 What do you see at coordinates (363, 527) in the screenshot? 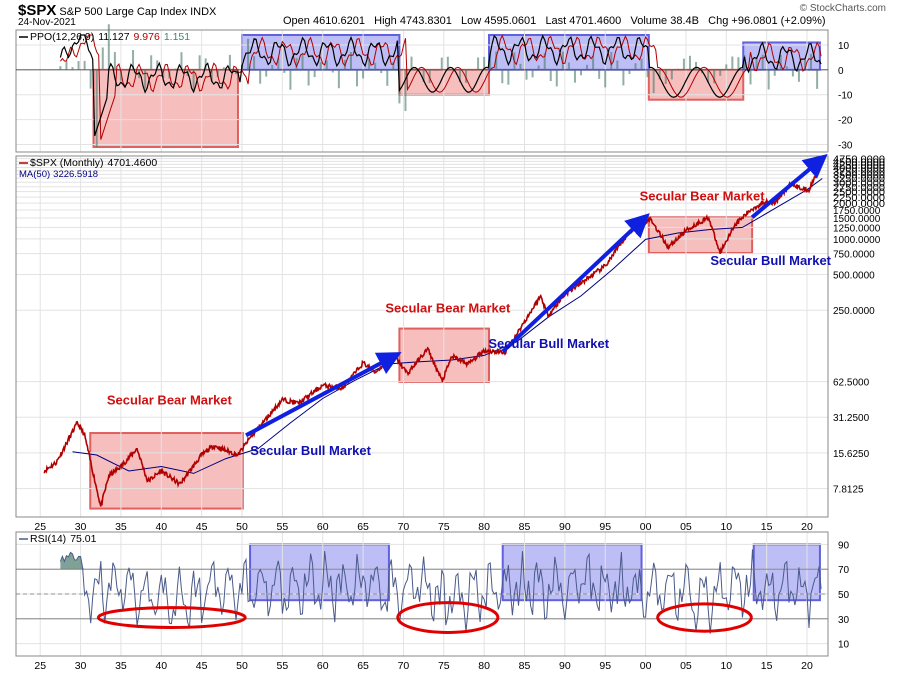
I see `x-tick-label: 65` at bounding box center [363, 527].